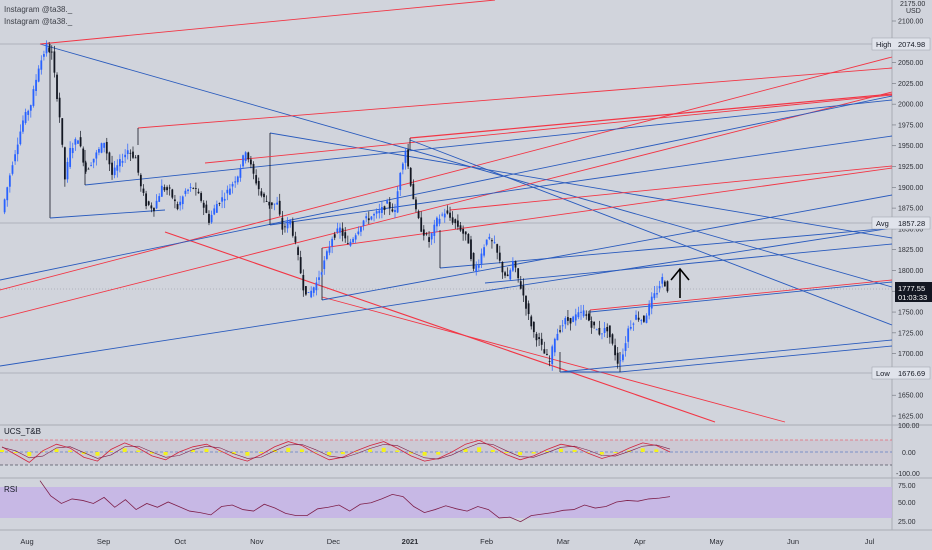 This screenshot has width=932, height=550. Describe the element at coordinates (458, 503) in the screenshot. I see `rsi-pane: RSI 75.00 50.00 25.00` at that location.